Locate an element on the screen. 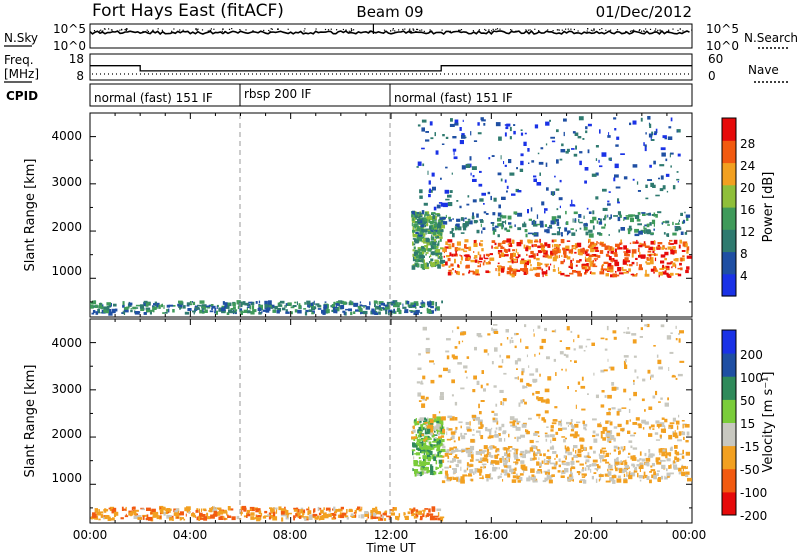  noise-right-tick-top: 10^5 is located at coordinates (722, 29).